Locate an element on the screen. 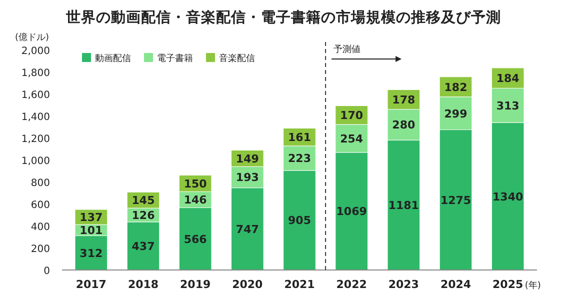 This screenshot has height=302, width=567. x-tick-label: 2022 is located at coordinates (351, 284).